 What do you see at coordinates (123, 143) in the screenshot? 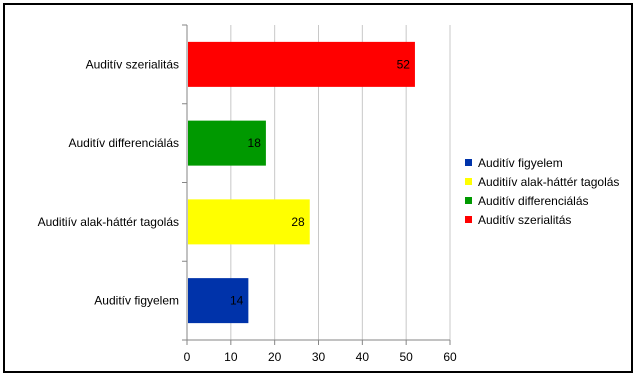
I see `category-label-3: Auditív differenciálás` at bounding box center [123, 143].